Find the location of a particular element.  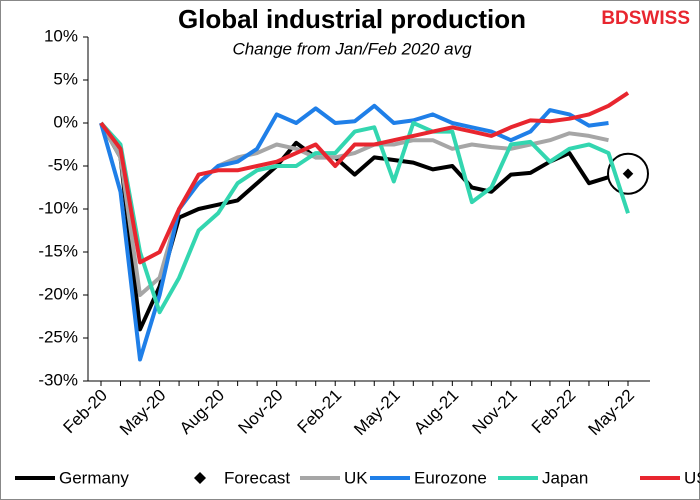

legend-label: UK is located at coordinates (356, 477).